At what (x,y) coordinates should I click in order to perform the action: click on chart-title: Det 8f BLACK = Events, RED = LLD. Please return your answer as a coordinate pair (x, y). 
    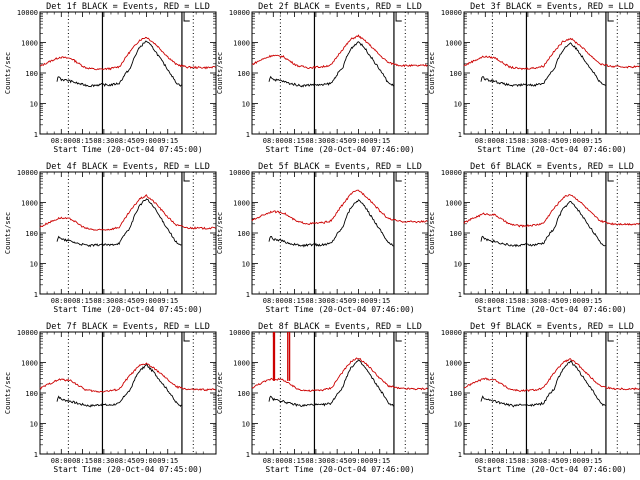
    Looking at the image, I should click on (340, 327).